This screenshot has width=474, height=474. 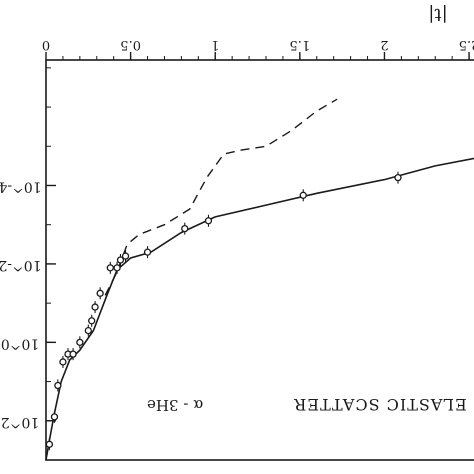 I want to click on elastic-scattering-annotation: ELASTIC SCATTER, so click(x=379, y=404).